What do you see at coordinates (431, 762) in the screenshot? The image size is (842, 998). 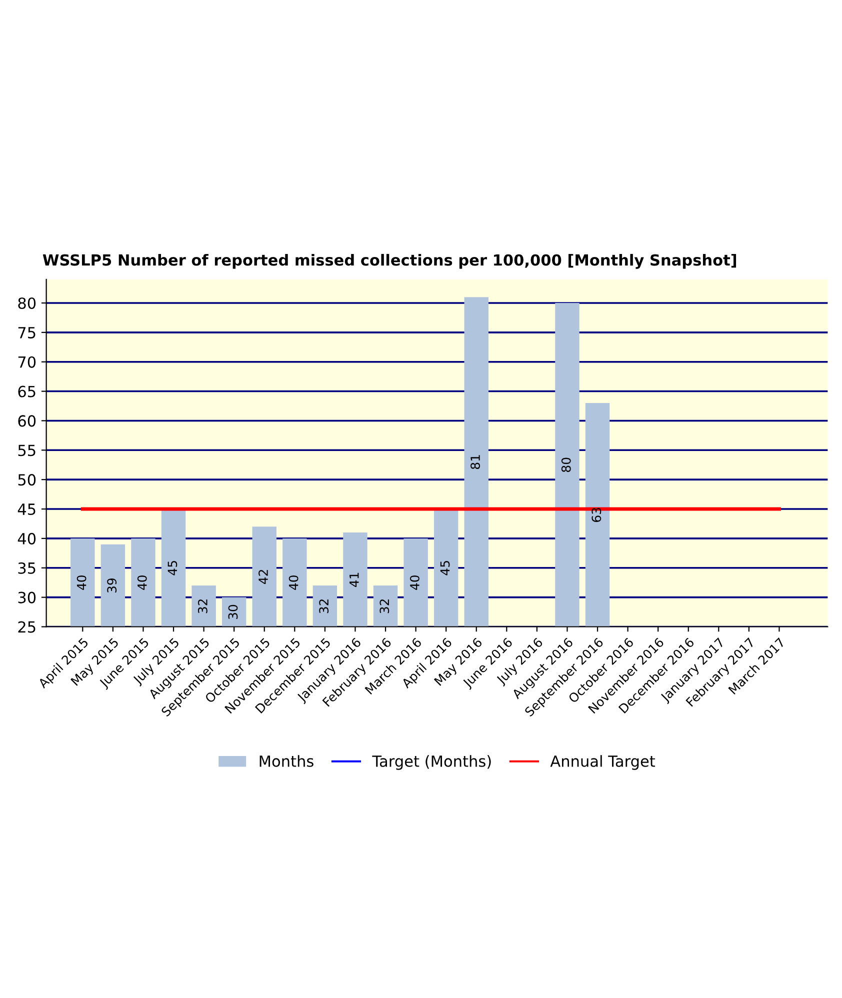 I see `legend-label: Target (Months)` at bounding box center [431, 762].